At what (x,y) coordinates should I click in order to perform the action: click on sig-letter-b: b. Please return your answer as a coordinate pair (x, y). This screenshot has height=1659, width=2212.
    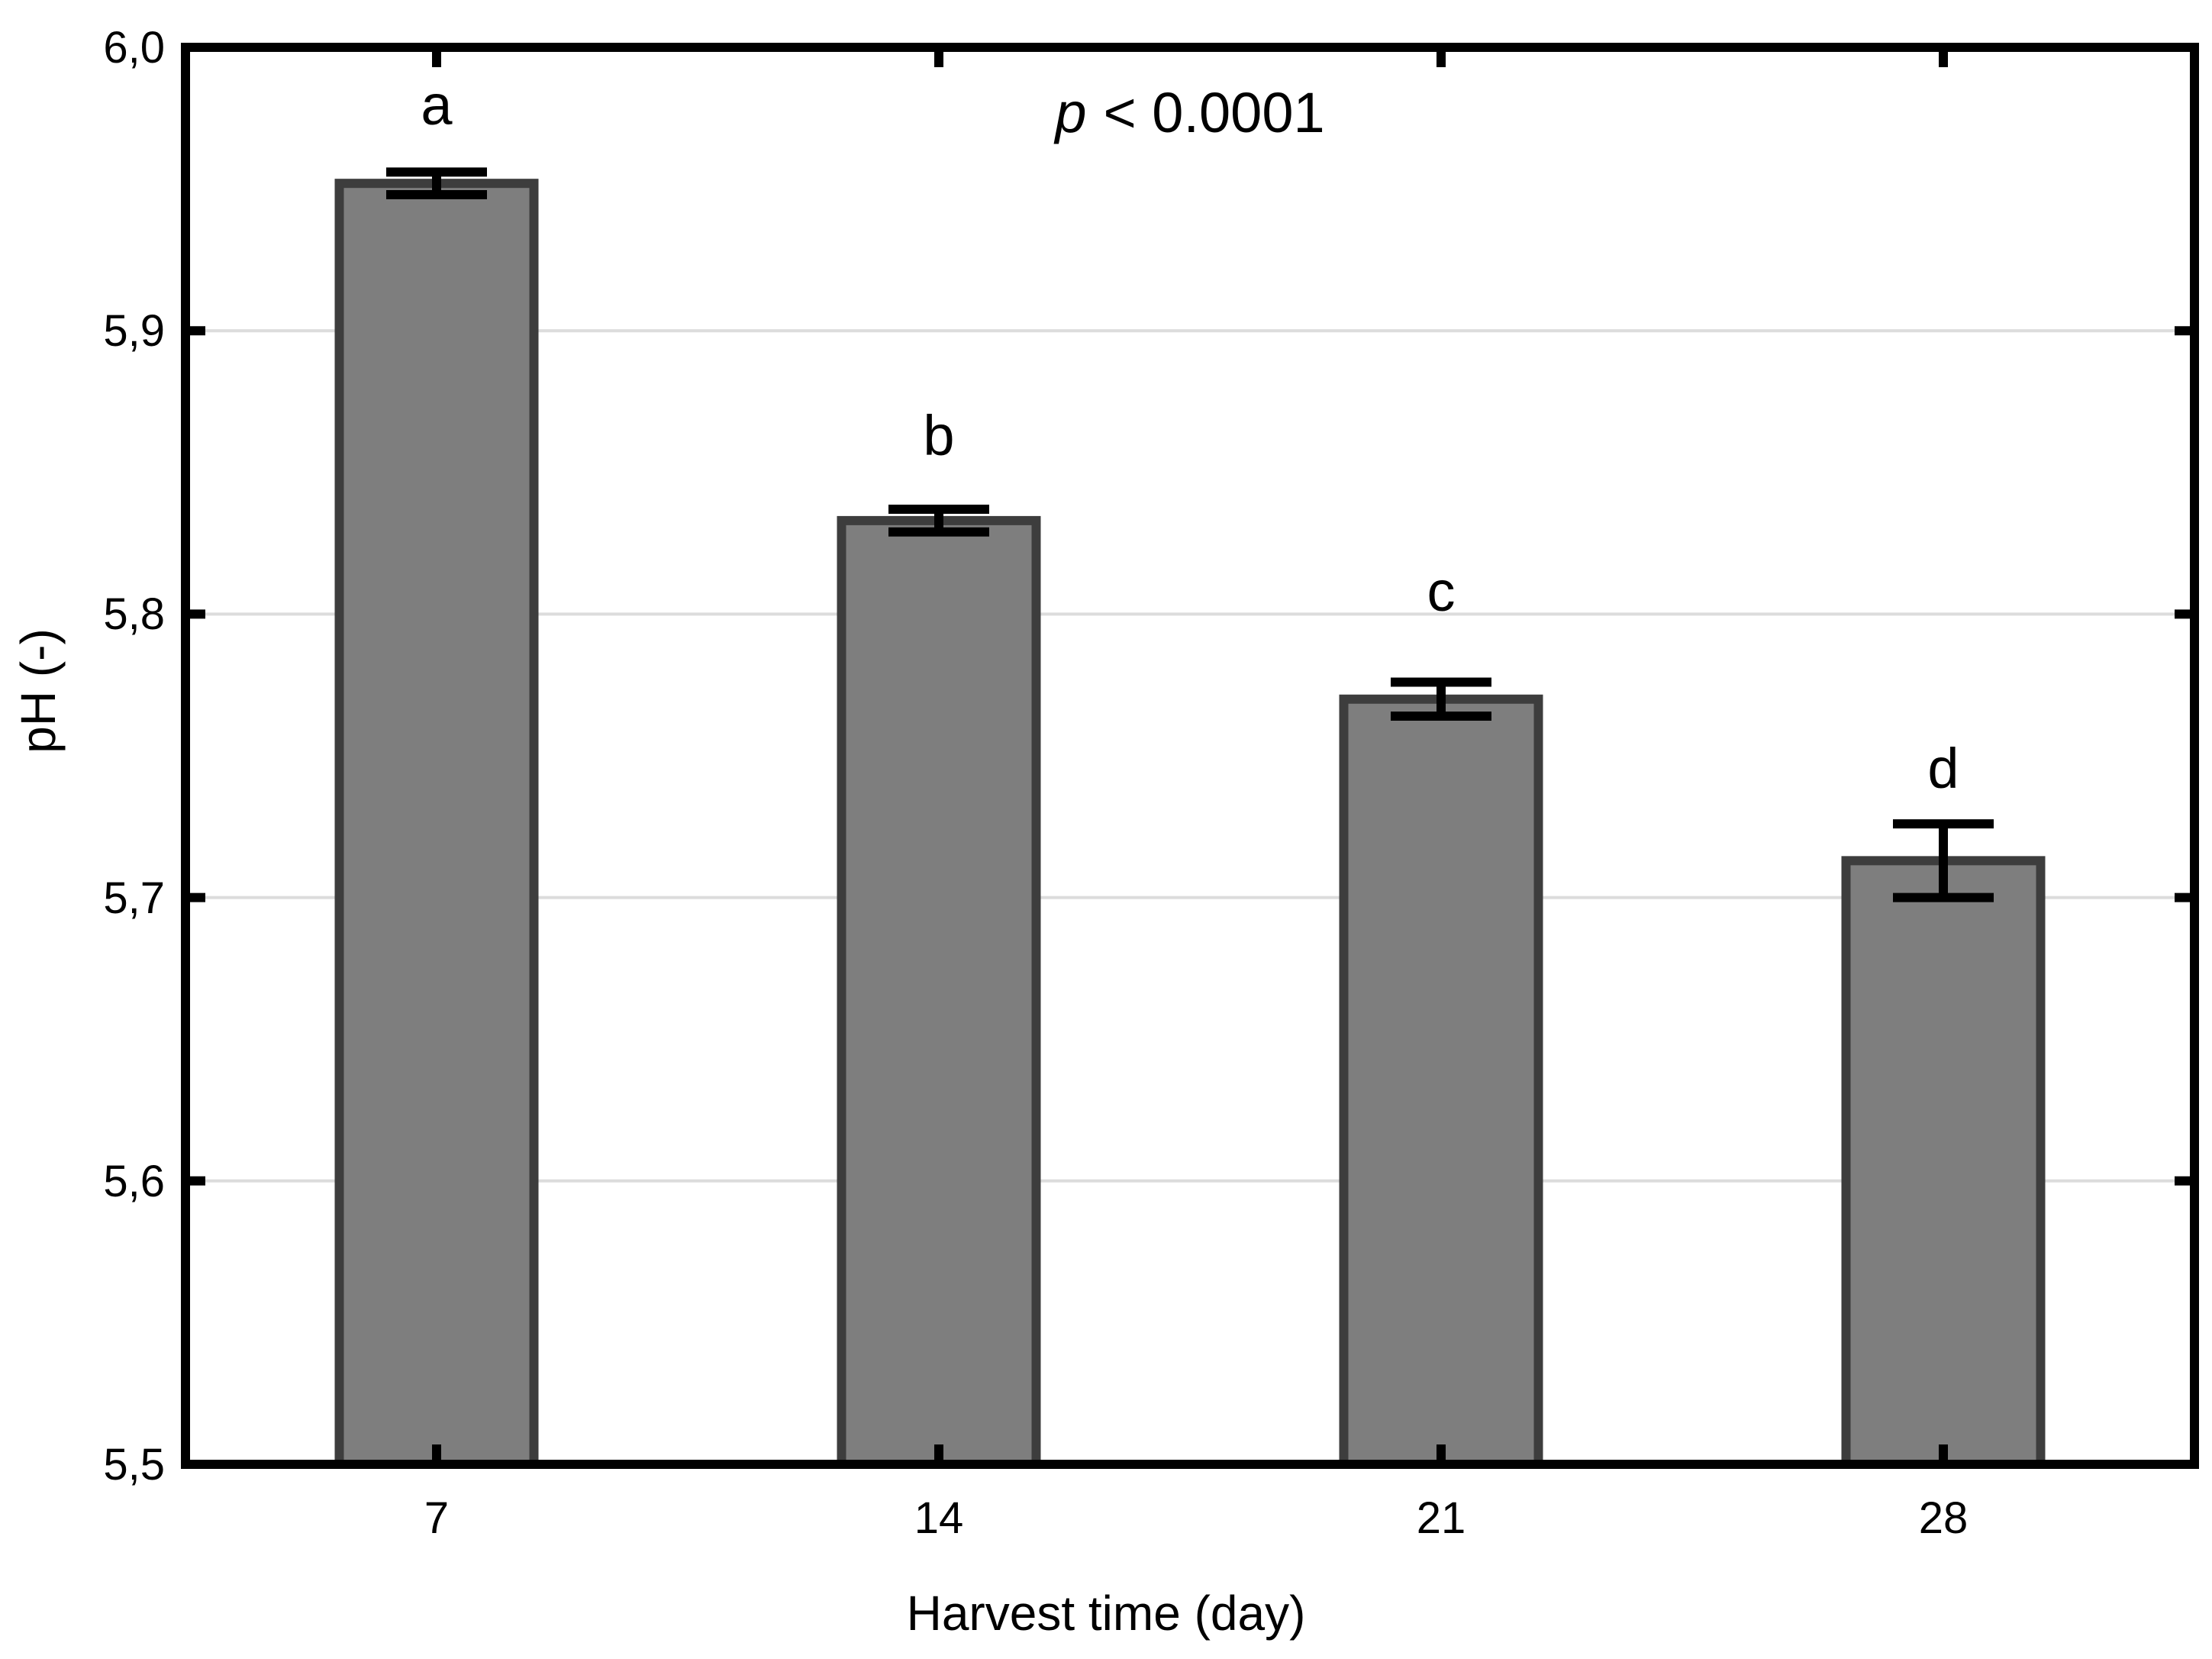
    Looking at the image, I should click on (938, 435).